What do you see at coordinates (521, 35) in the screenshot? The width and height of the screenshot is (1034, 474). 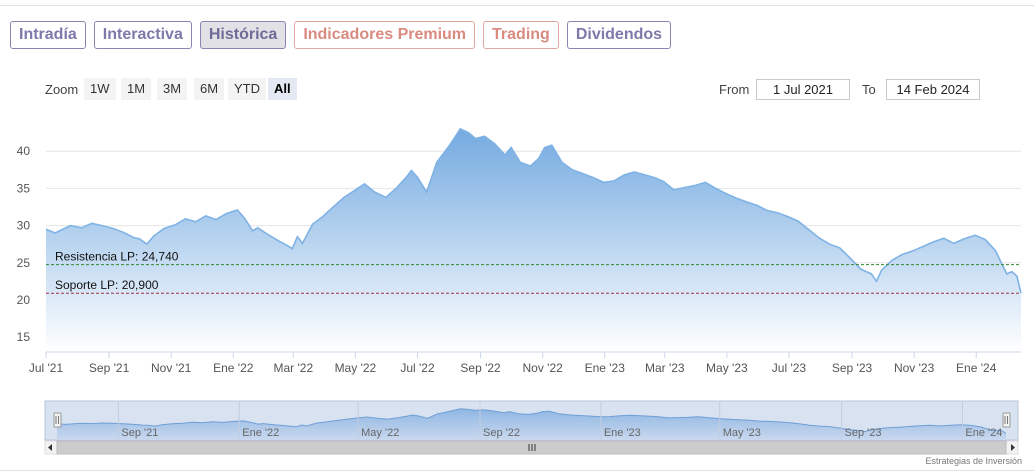 I see `tab-trading: Trading` at bounding box center [521, 35].